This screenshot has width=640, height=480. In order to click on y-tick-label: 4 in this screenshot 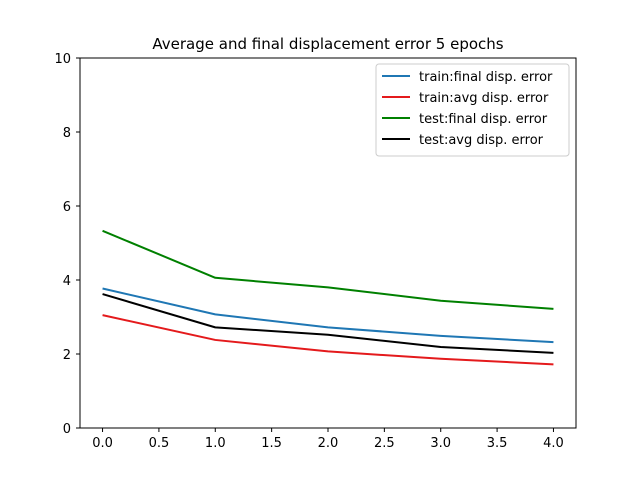, I will do `click(67, 281)`.